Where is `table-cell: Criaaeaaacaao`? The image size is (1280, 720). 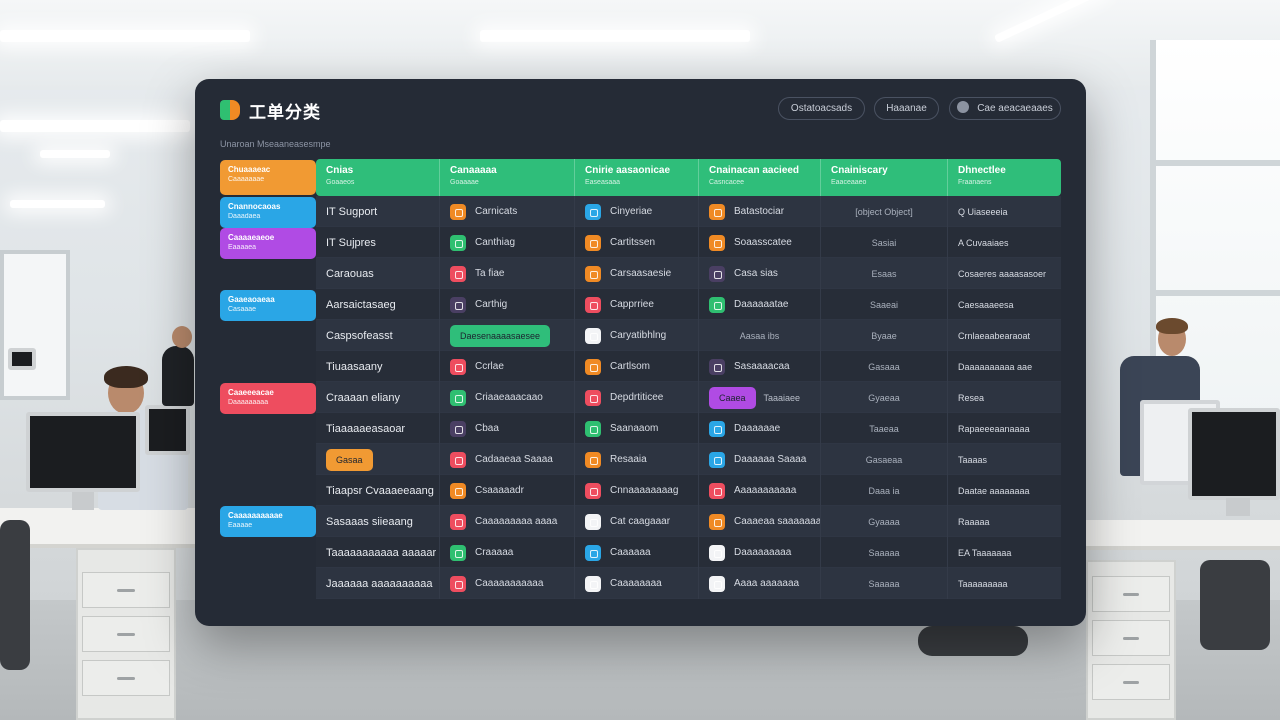
table-cell: Criaaeaaacaao is located at coordinates (507, 397).